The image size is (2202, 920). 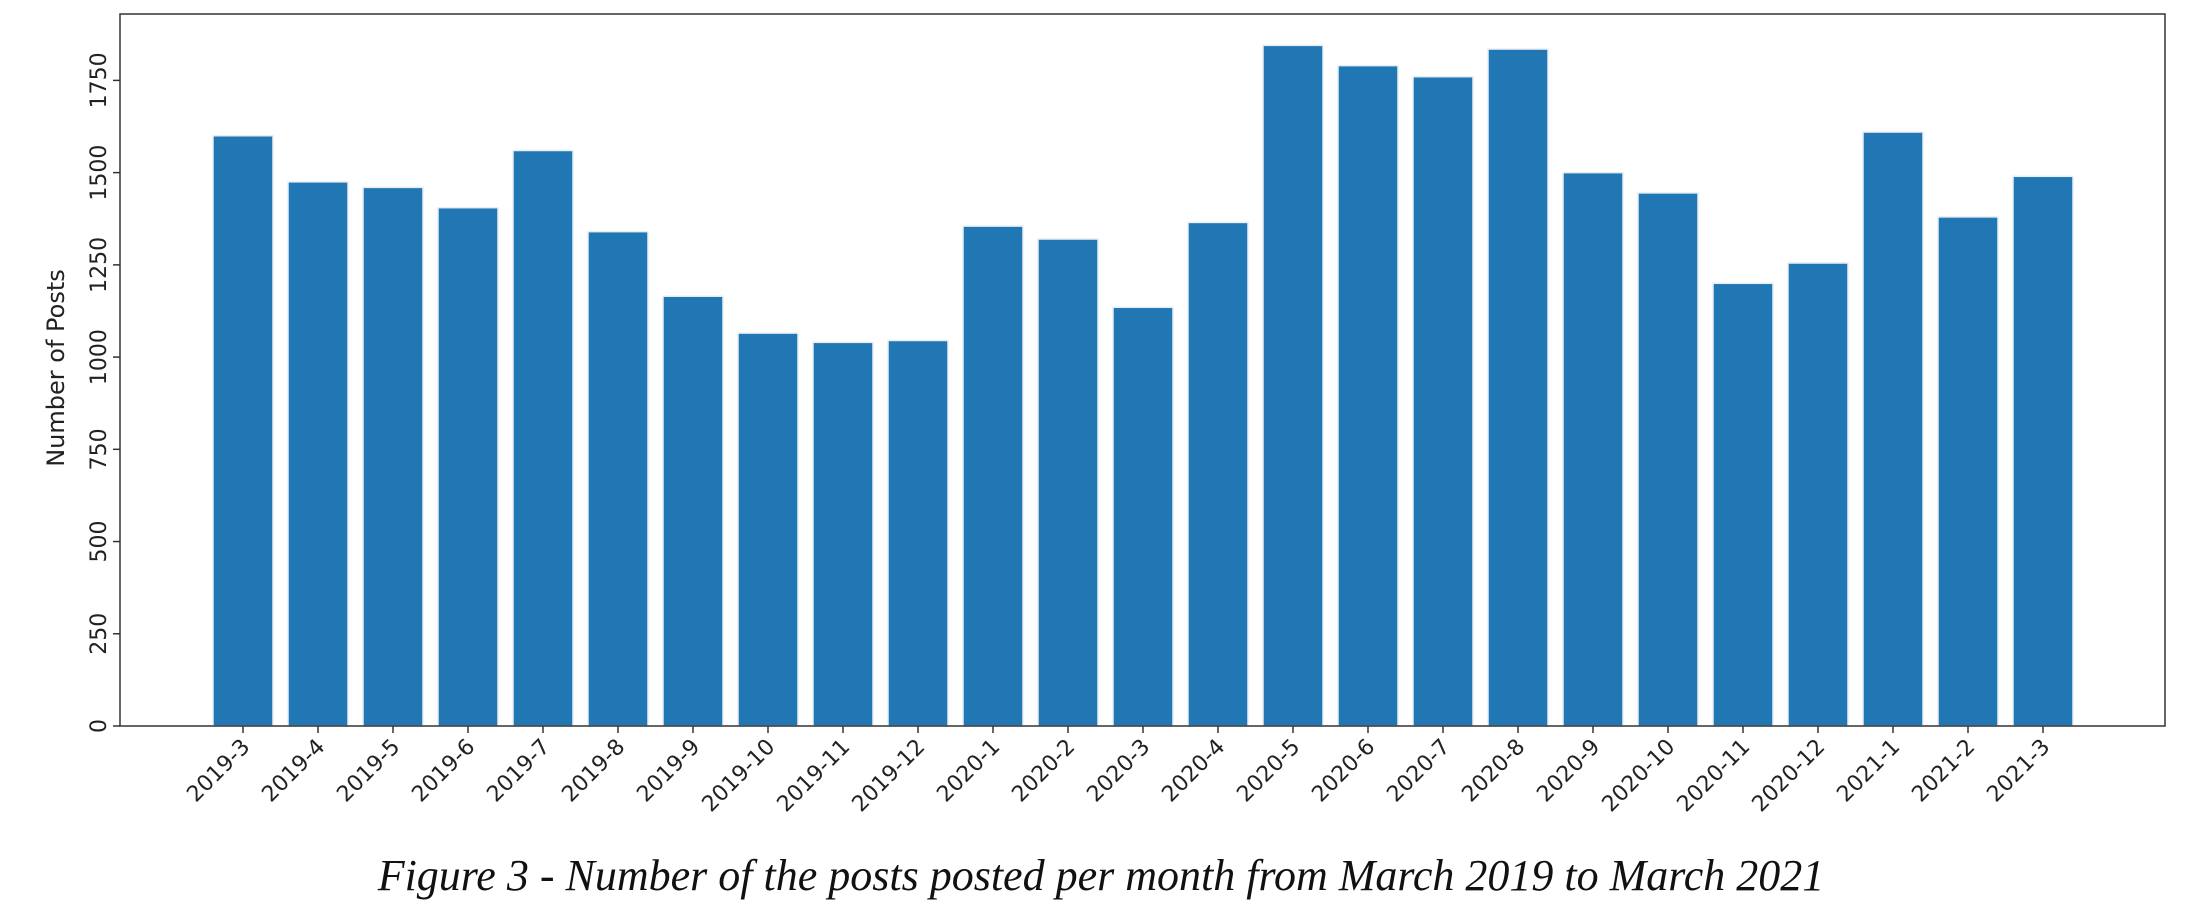 I want to click on x-tick-label: 2020-3, so click(x=1118, y=771).